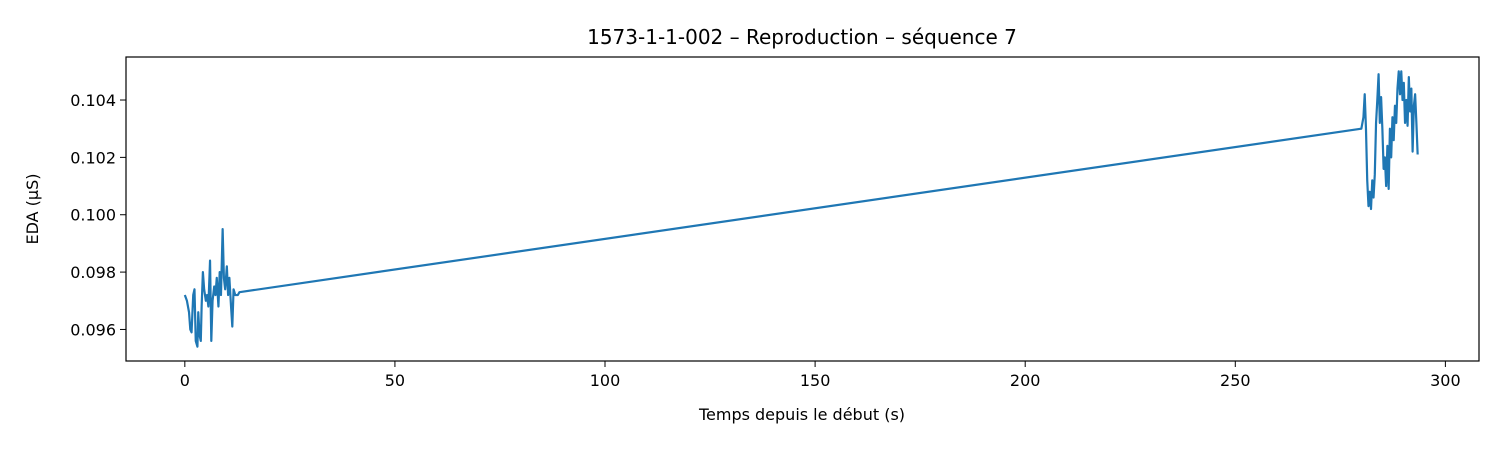 This screenshot has height=450, width=1500. Describe the element at coordinates (801, 414) in the screenshot. I see `x-axis-label: Temps depuis le début (s)` at that location.